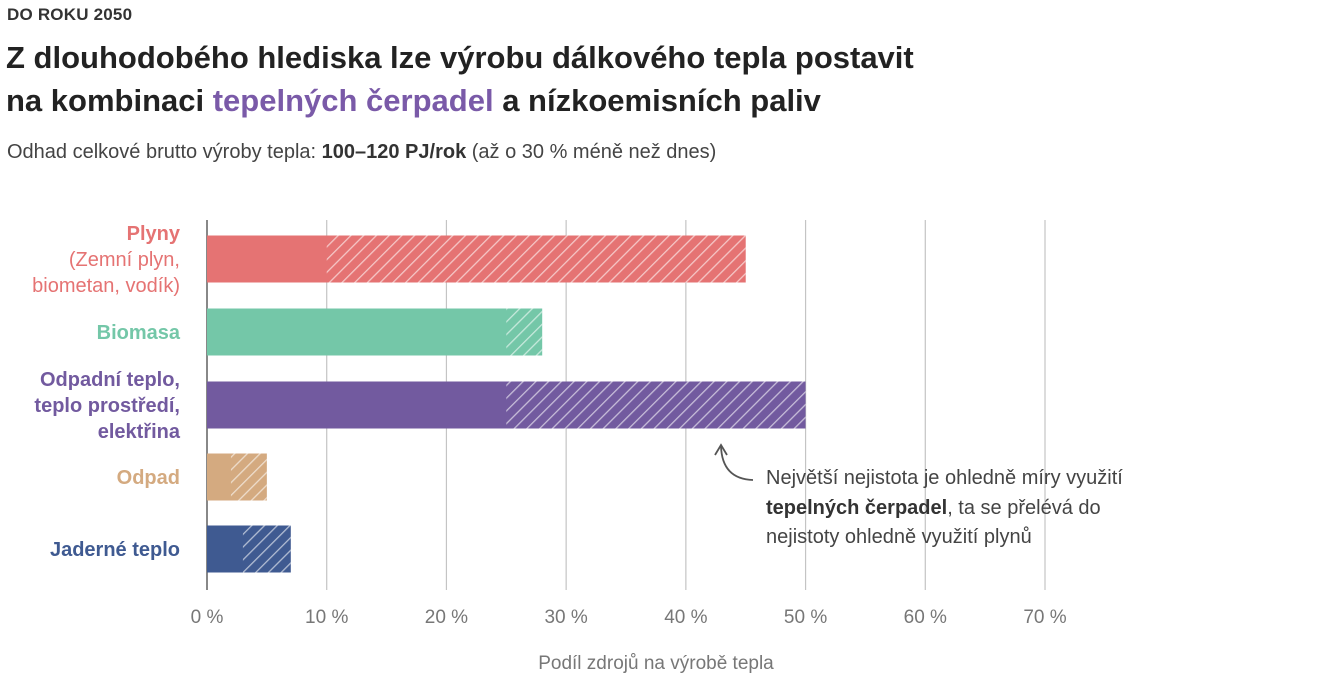 The height and width of the screenshot is (685, 1321). What do you see at coordinates (721, 449) in the screenshot?
I see `annotation-arrowhead` at bounding box center [721, 449].